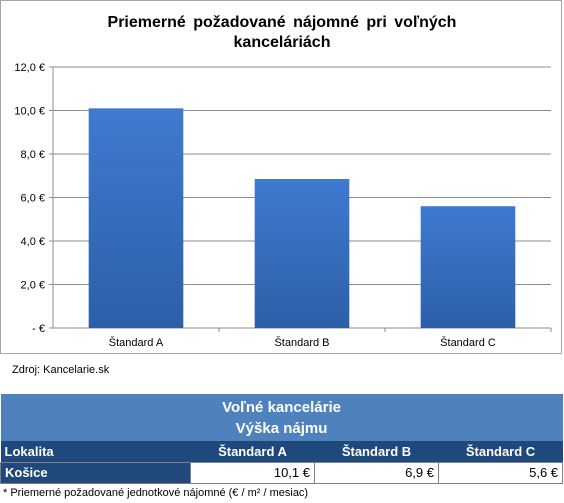  I want to click on value-standard-c: 5,6 €, so click(500, 473).